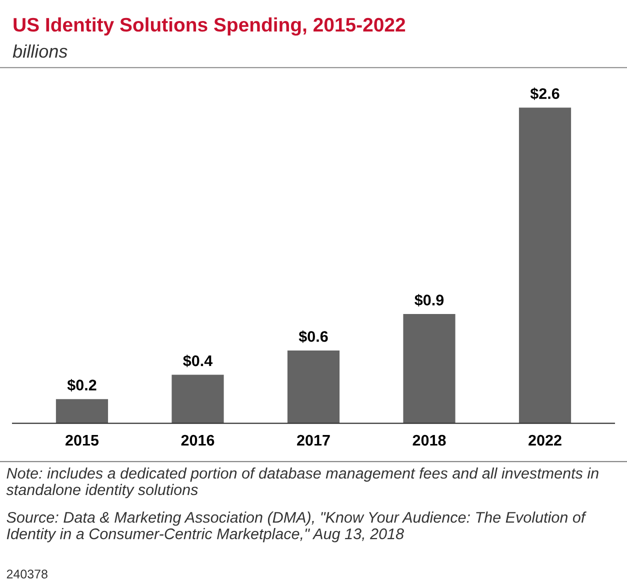  What do you see at coordinates (296, 527) in the screenshot?
I see `source-note: Source: Data & Marketing Association (DMA), "Know Your Audience: The Evolution of Identity in a Consumer-Centric Marketplace," Aug 13, 2018` at bounding box center [296, 527].